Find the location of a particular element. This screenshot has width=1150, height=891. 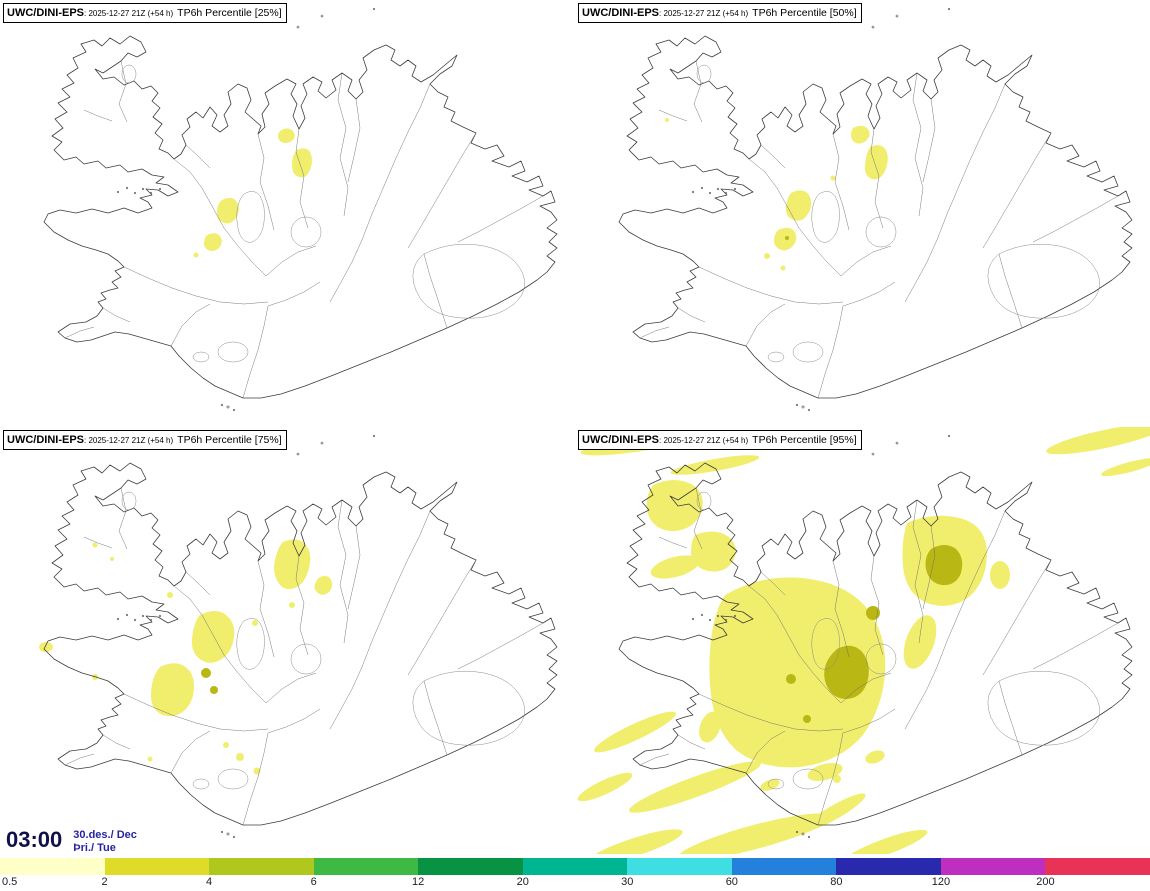

colorbar-track is located at coordinates (575, 866).